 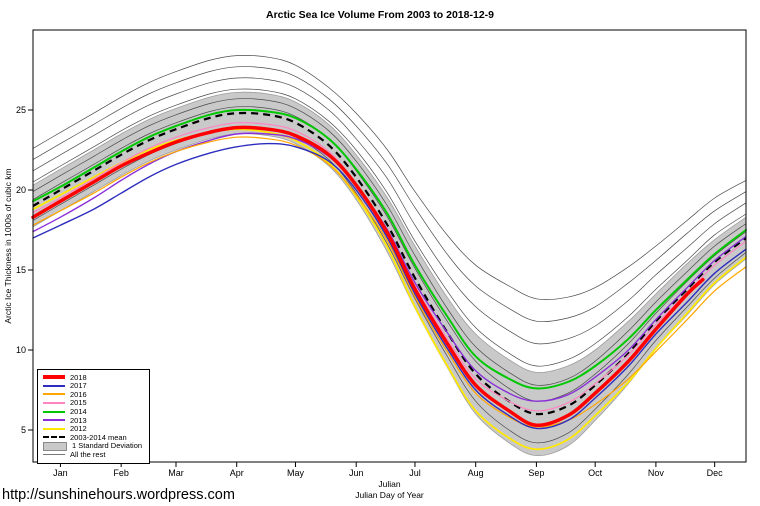 What do you see at coordinates (415, 473) in the screenshot?
I see `svg-text: Jul` at bounding box center [415, 473].